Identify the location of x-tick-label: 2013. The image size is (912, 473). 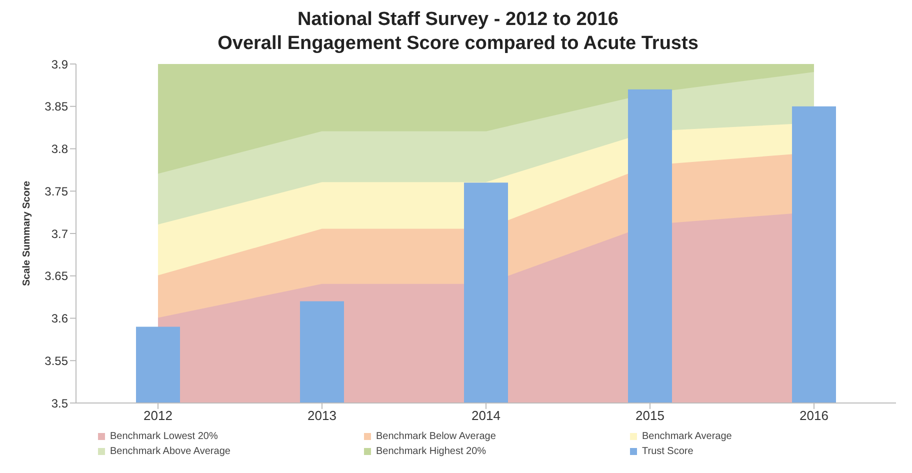
(322, 416).